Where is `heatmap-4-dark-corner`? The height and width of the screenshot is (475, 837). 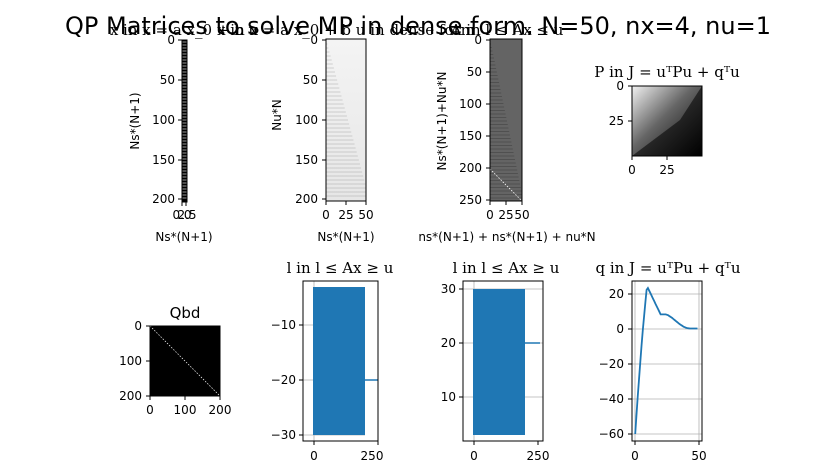
heatmap-4-dark-corner is located at coordinates (667, 121).